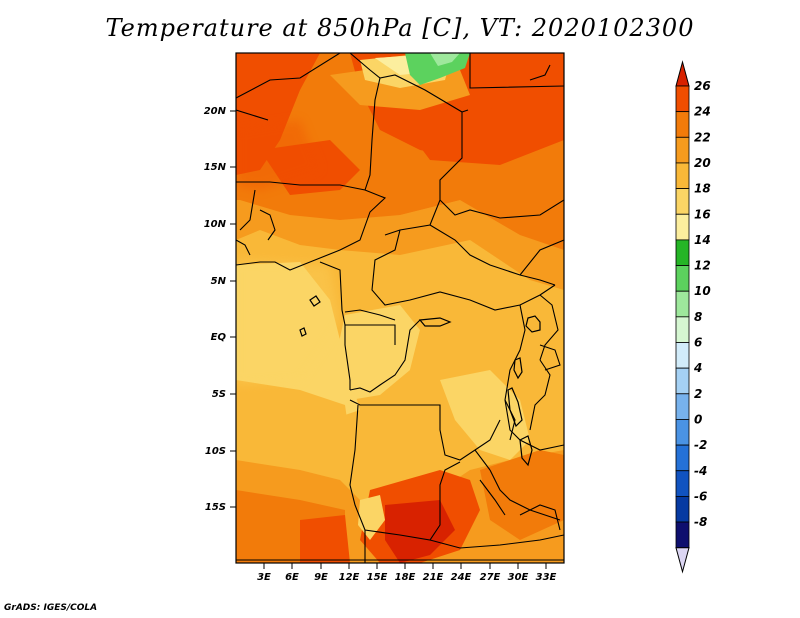 This screenshot has height=618, width=800. What do you see at coordinates (546, 577) in the screenshot?
I see `lon-label: 33E` at bounding box center [546, 577].